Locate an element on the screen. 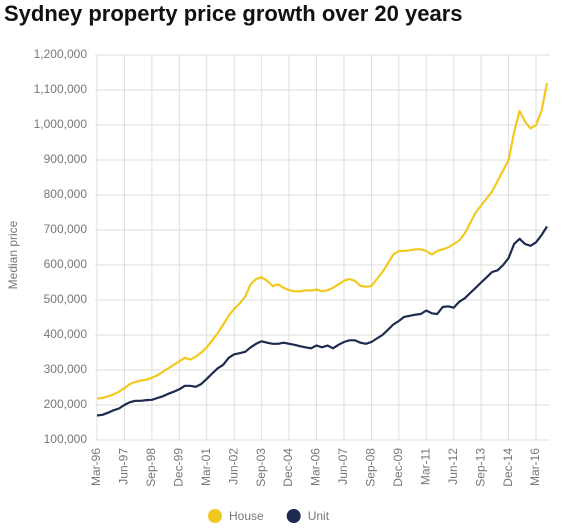 The image size is (577, 530). x-tick-label: Mar-96 is located at coordinates (96, 467).